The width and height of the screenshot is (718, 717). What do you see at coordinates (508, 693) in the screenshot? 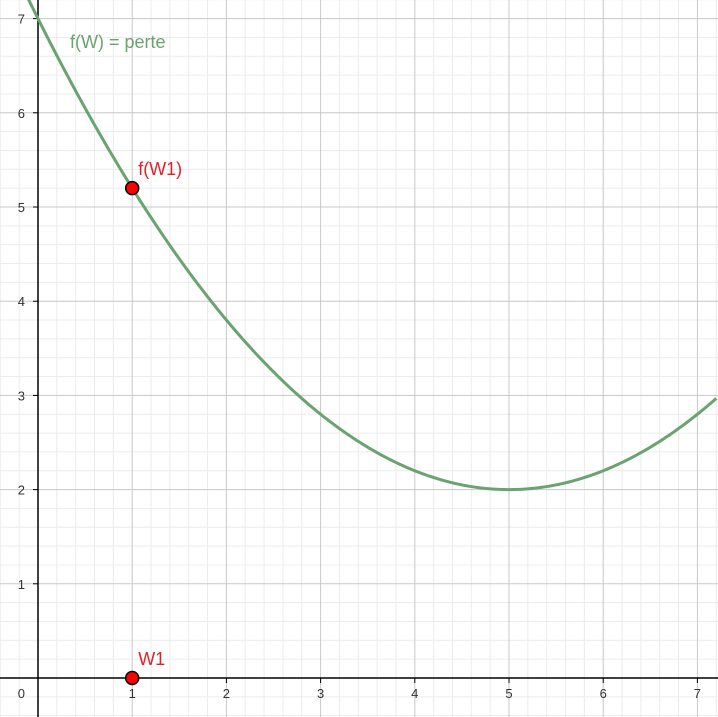
I see `x-tick-label: 5` at bounding box center [508, 693].